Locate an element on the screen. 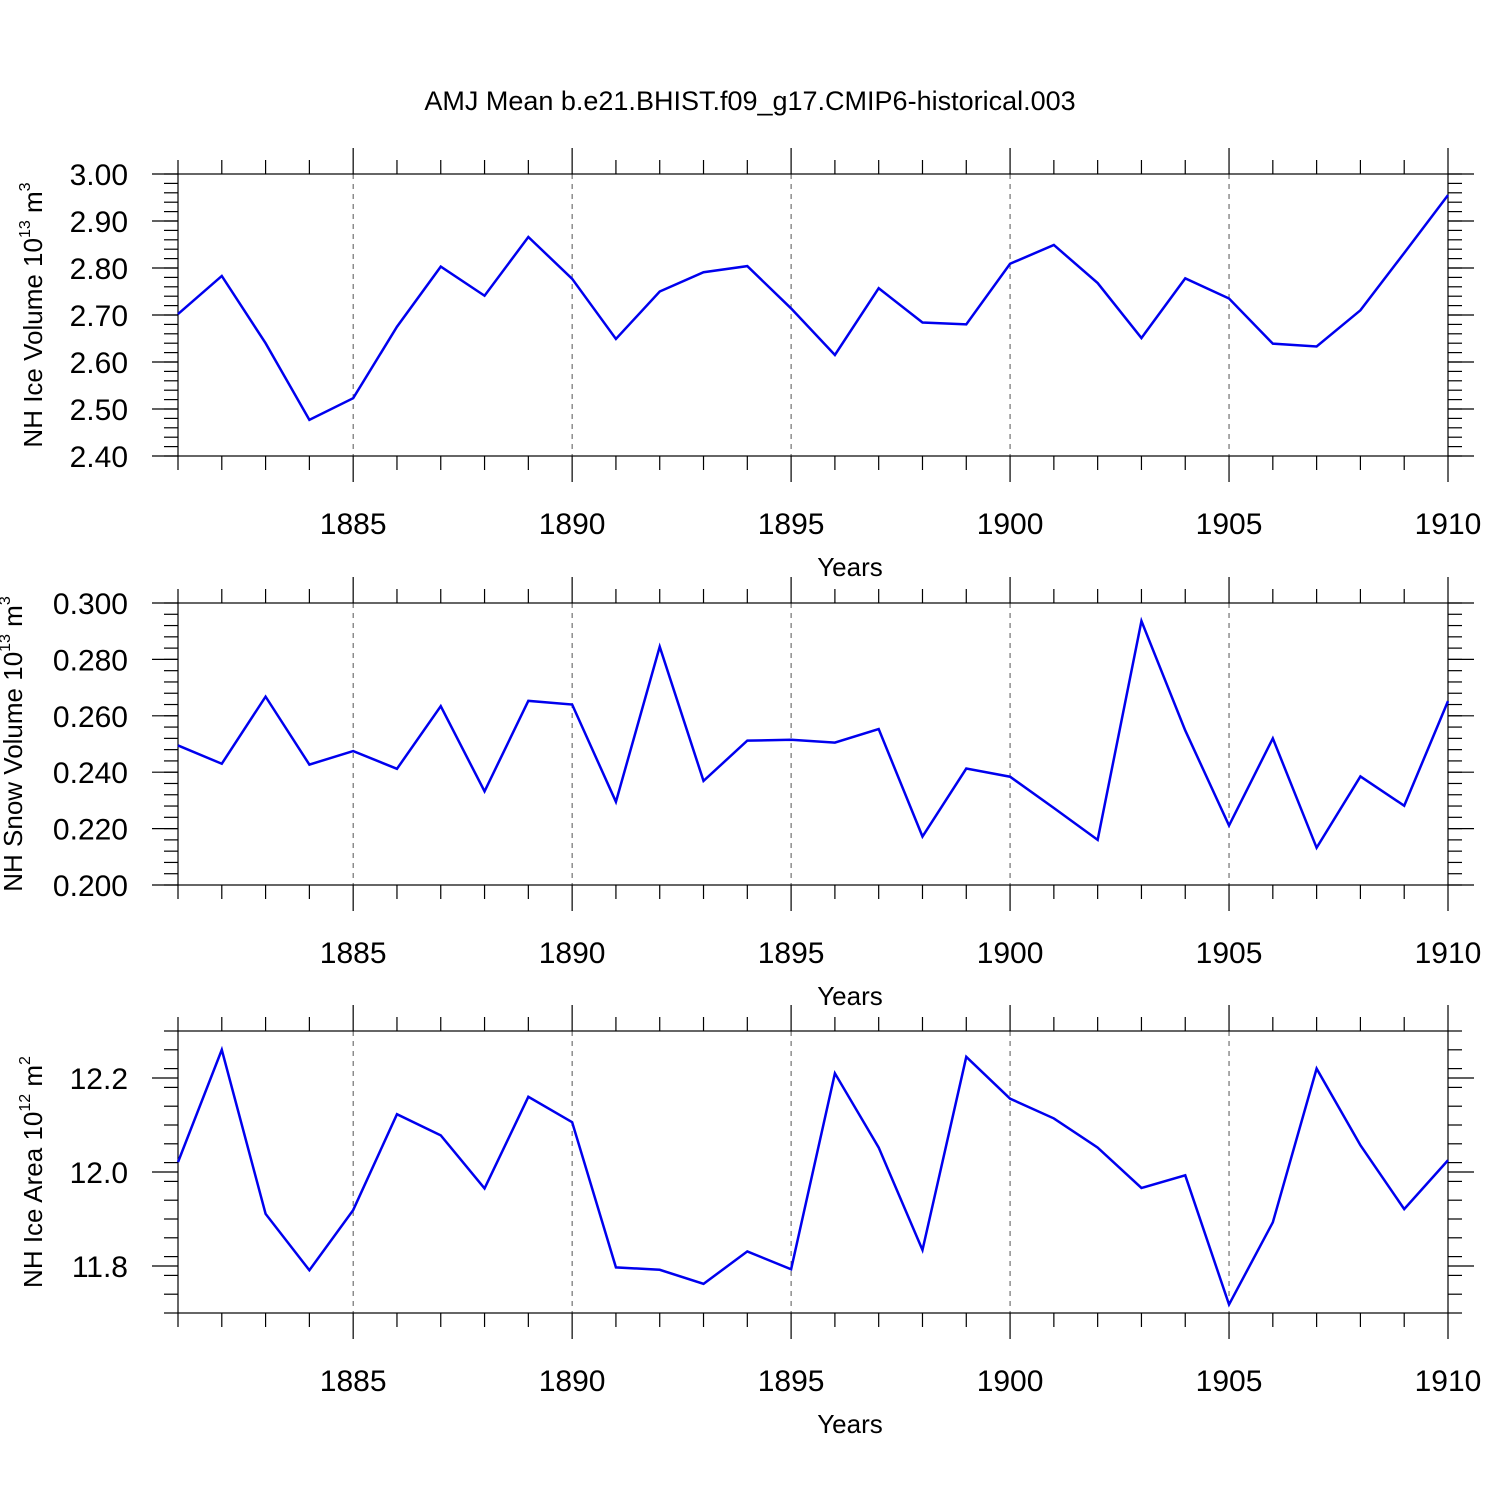 The height and width of the screenshot is (1500, 1500). y-tick-label: 0.200 is located at coordinates (90, 886).